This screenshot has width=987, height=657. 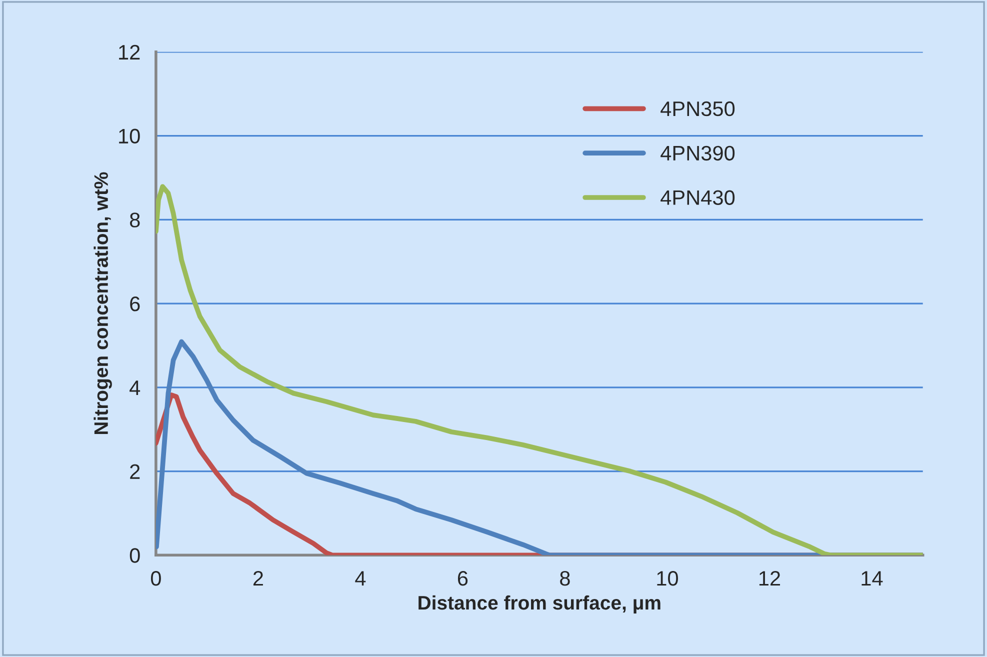 I want to click on x-tick-label: 2, so click(x=258, y=578).